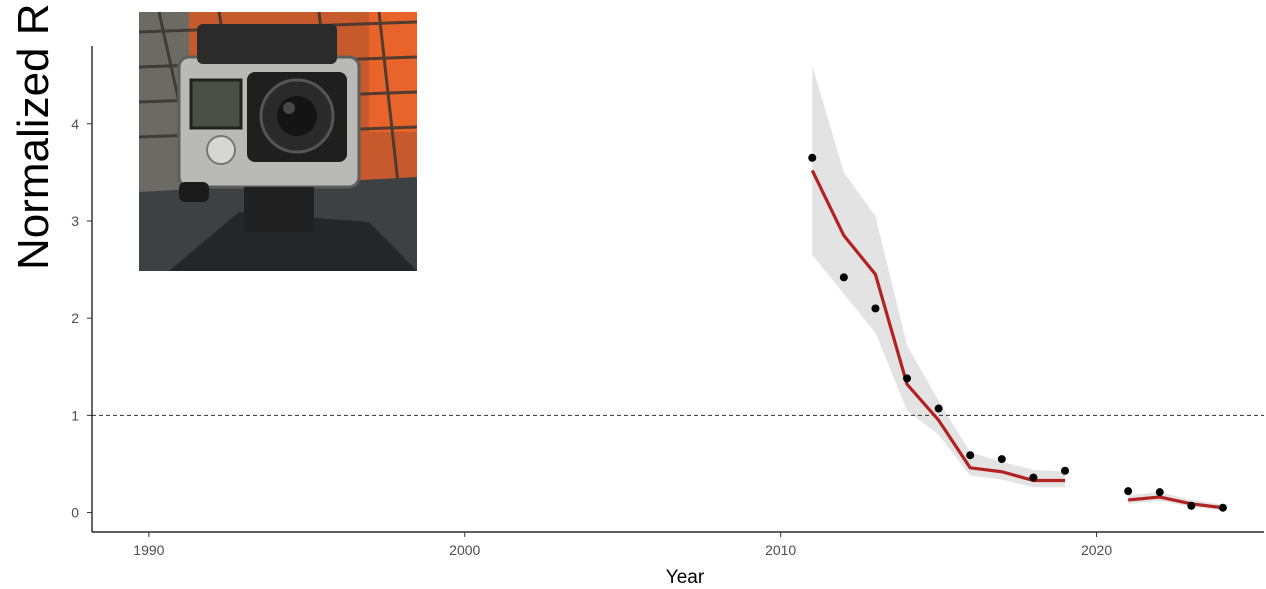 Image resolution: width=1266 pixels, height=589 pixels. Describe the element at coordinates (1096, 550) in the screenshot. I see `x-tick-label: 2020` at that location.